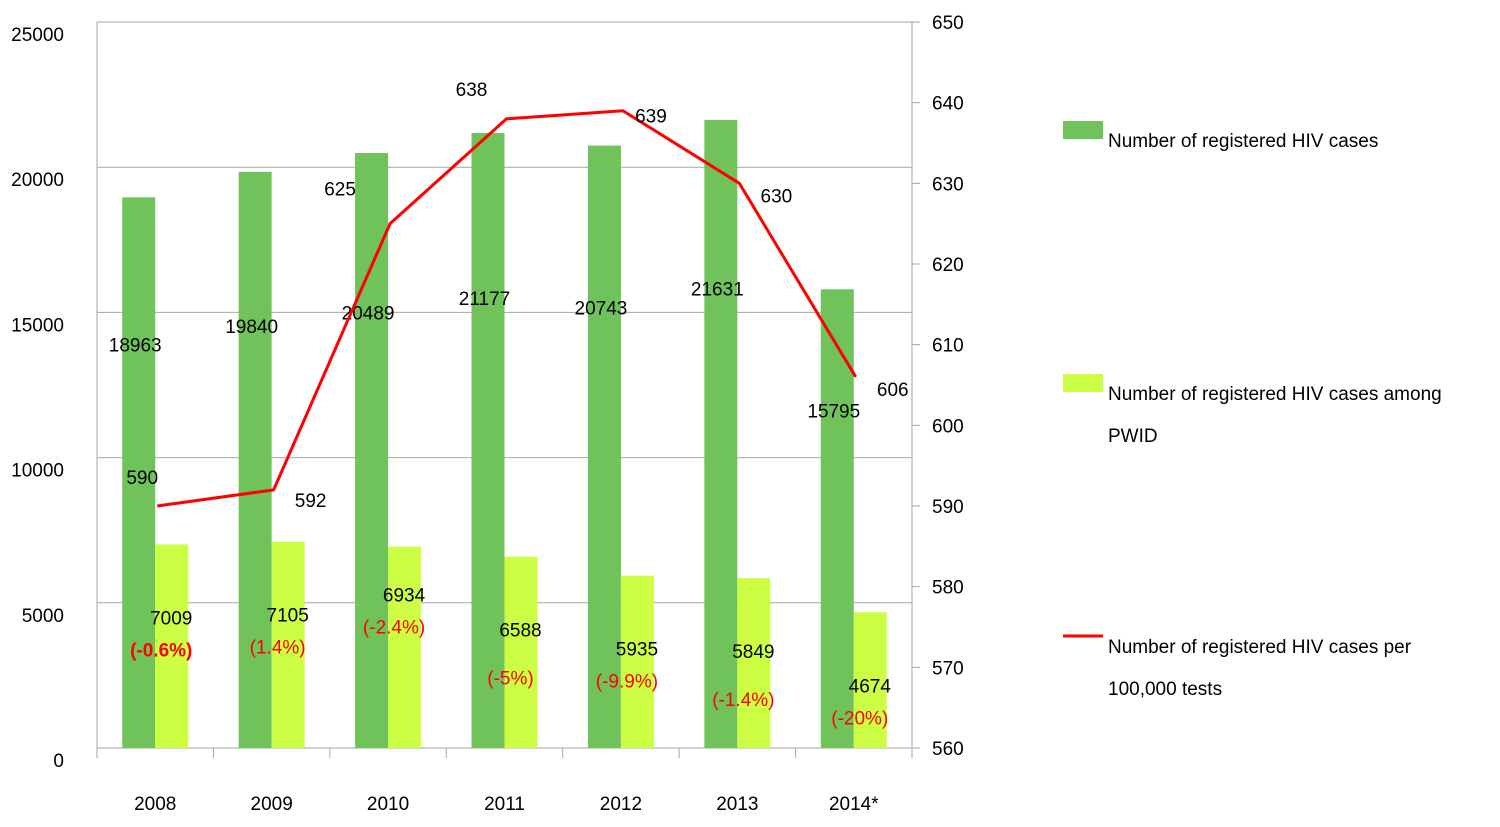  I want to click on data-label-line: 638, so click(472, 90).